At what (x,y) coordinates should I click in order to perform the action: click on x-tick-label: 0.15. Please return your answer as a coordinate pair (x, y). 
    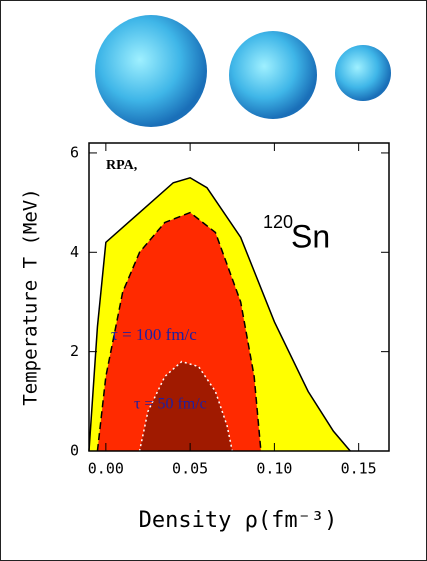
    Looking at the image, I should click on (359, 469).